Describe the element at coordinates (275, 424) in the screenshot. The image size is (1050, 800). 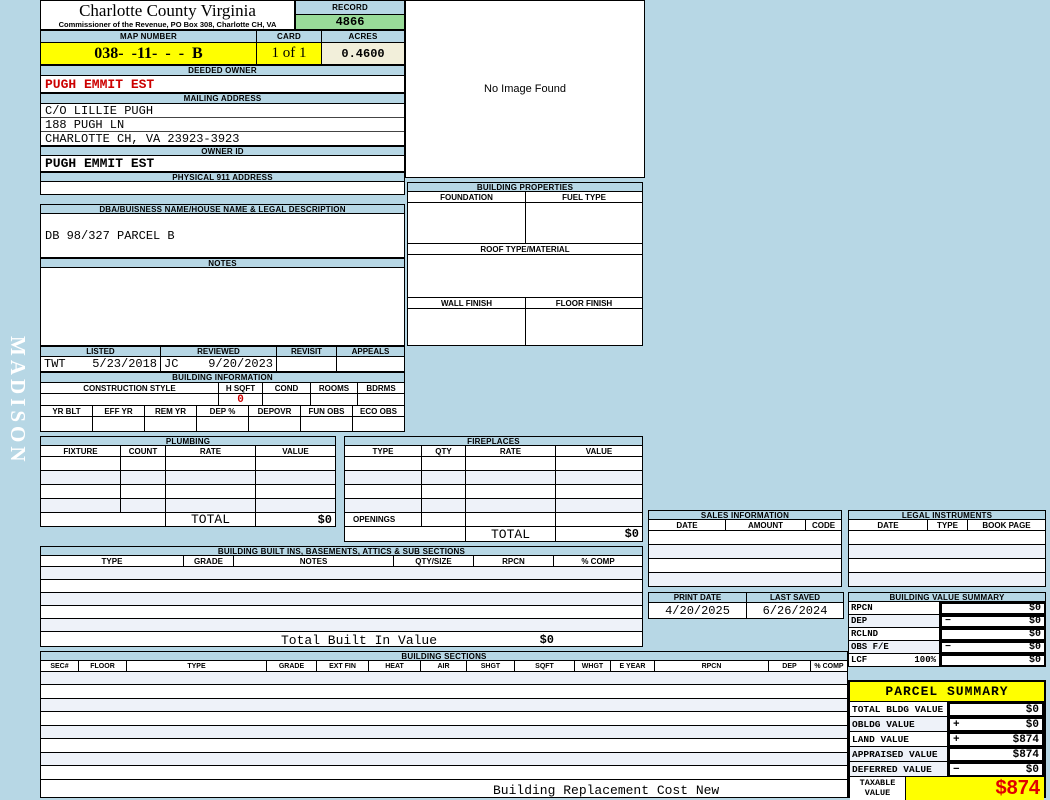
I see `depovr-value` at that location.